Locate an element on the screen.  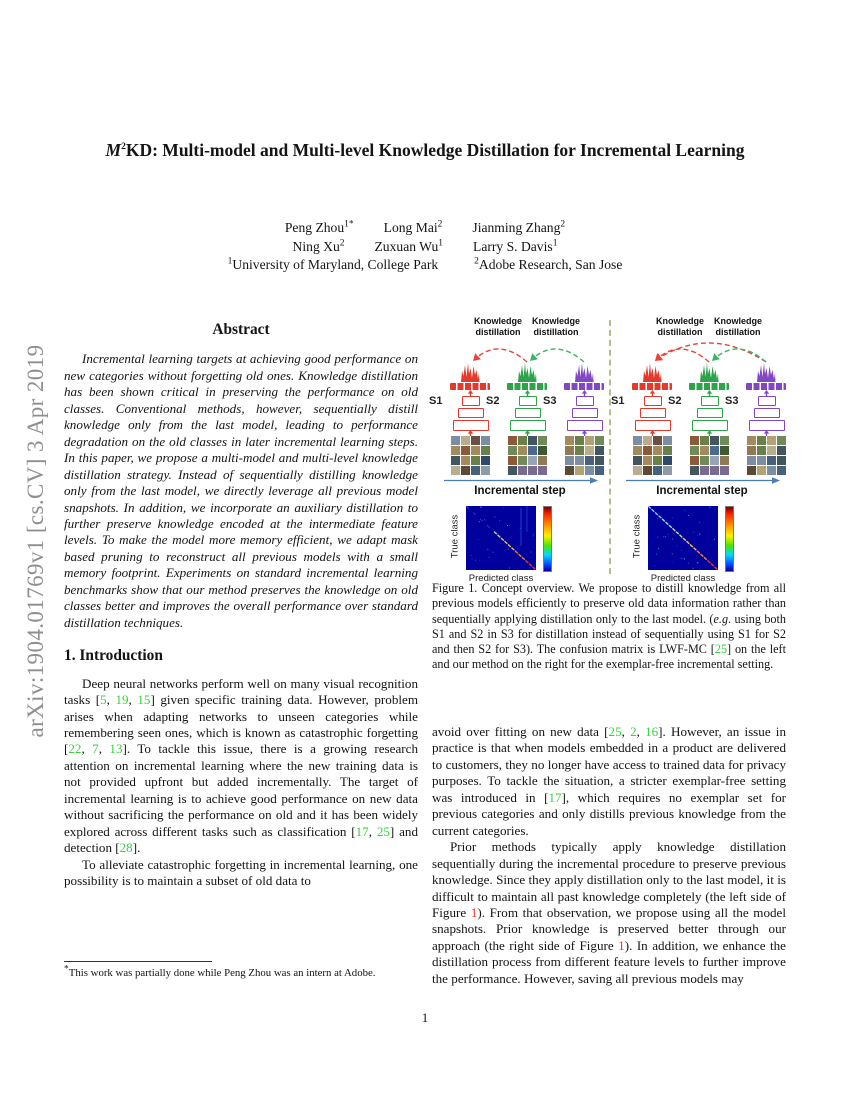
citation-link: 7 is located at coordinates (95, 749).